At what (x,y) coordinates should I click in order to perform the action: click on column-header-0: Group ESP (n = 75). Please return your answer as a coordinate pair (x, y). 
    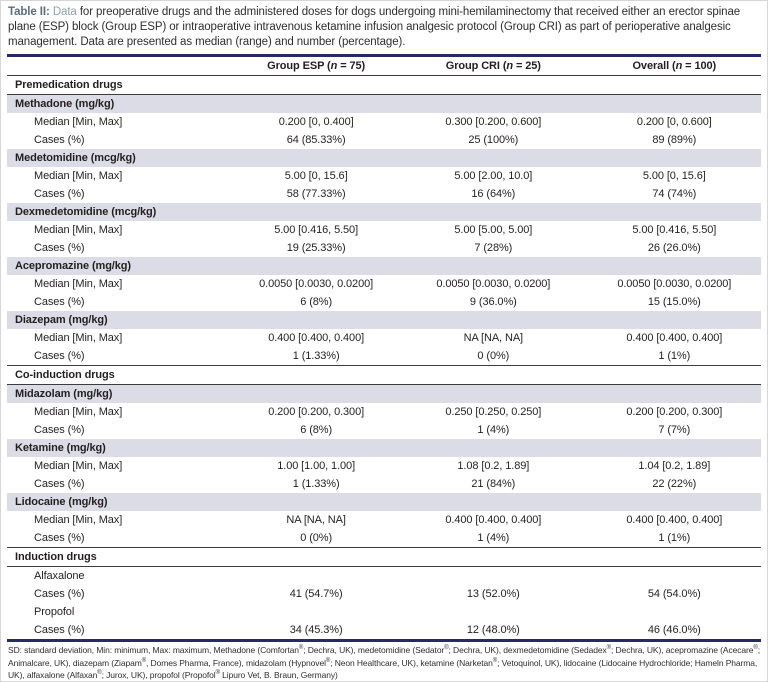
    Looking at the image, I should click on (316, 66).